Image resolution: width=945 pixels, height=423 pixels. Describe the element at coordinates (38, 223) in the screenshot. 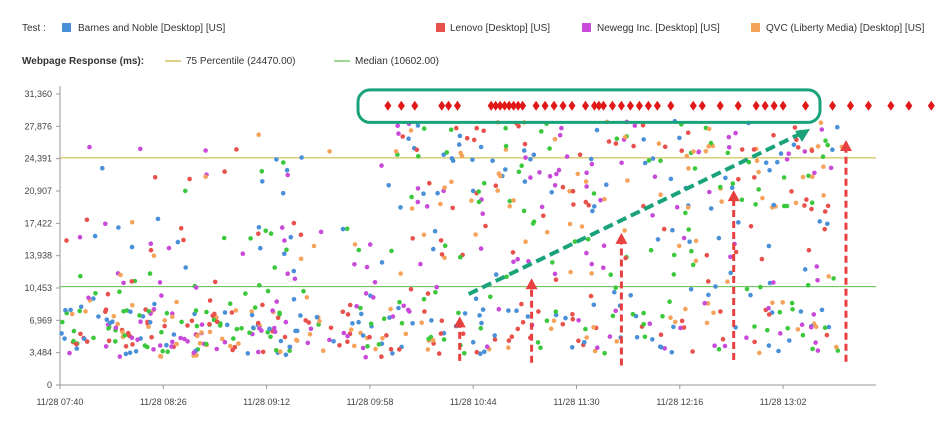

I see `y-tick-label: 17,422` at that location.